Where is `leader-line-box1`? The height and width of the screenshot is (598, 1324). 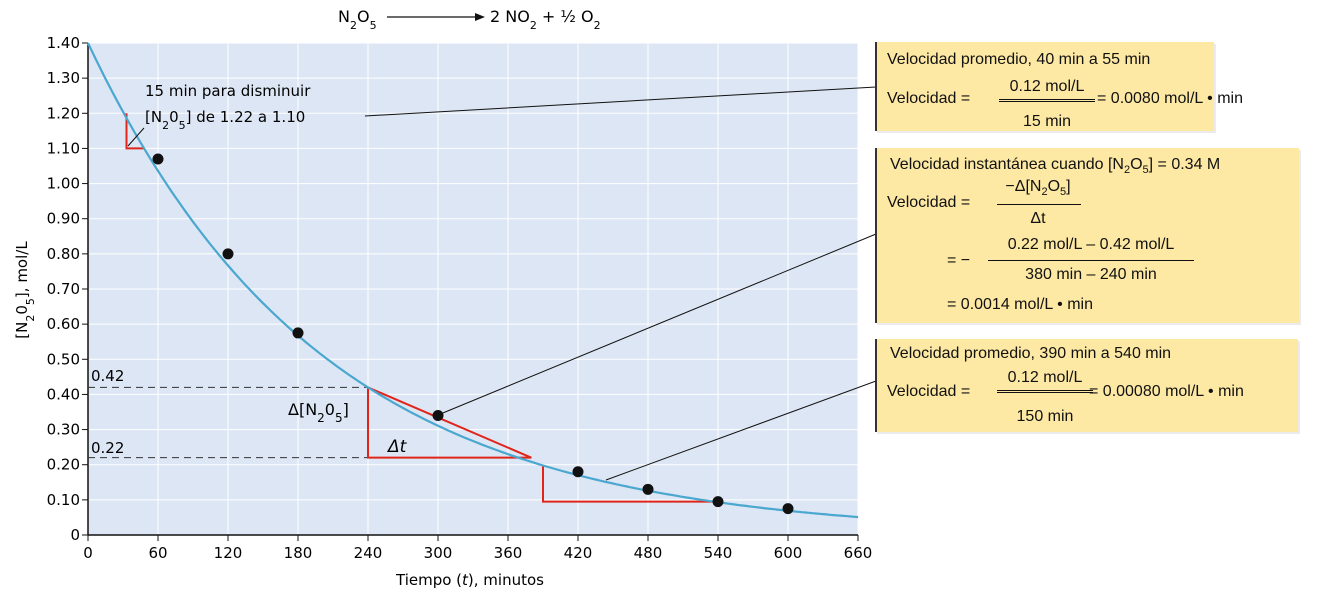 leader-line-box1 is located at coordinates (620, 101).